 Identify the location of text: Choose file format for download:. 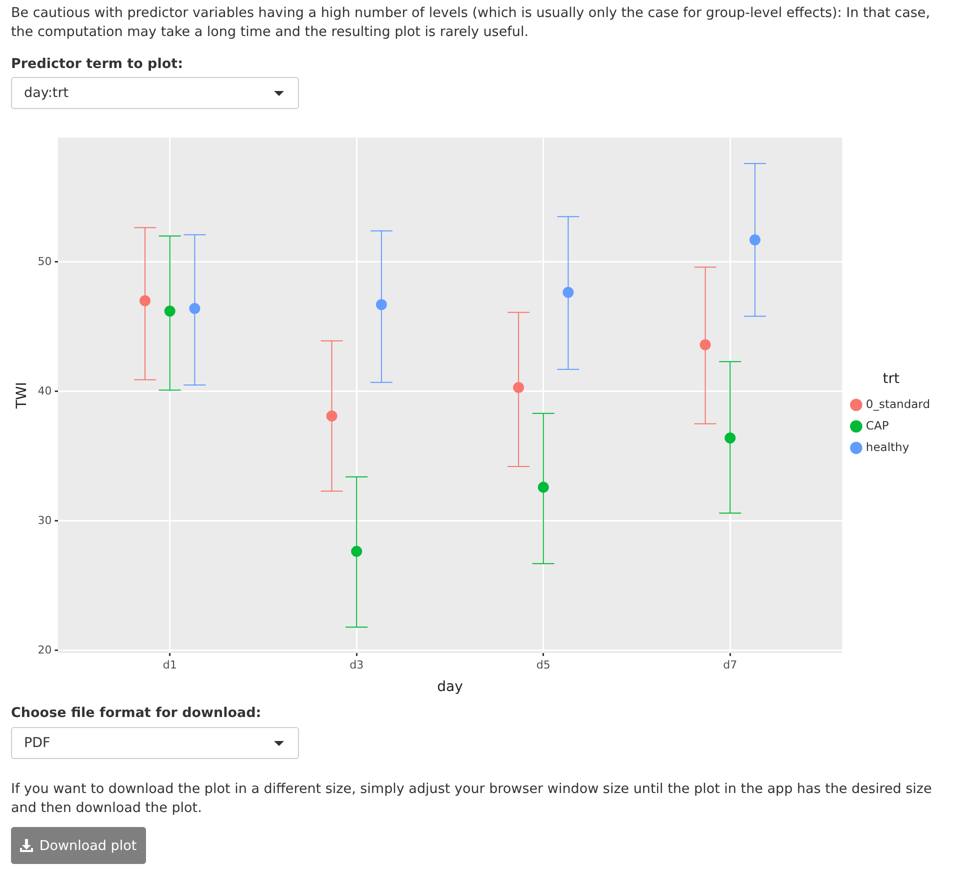
(136, 713).